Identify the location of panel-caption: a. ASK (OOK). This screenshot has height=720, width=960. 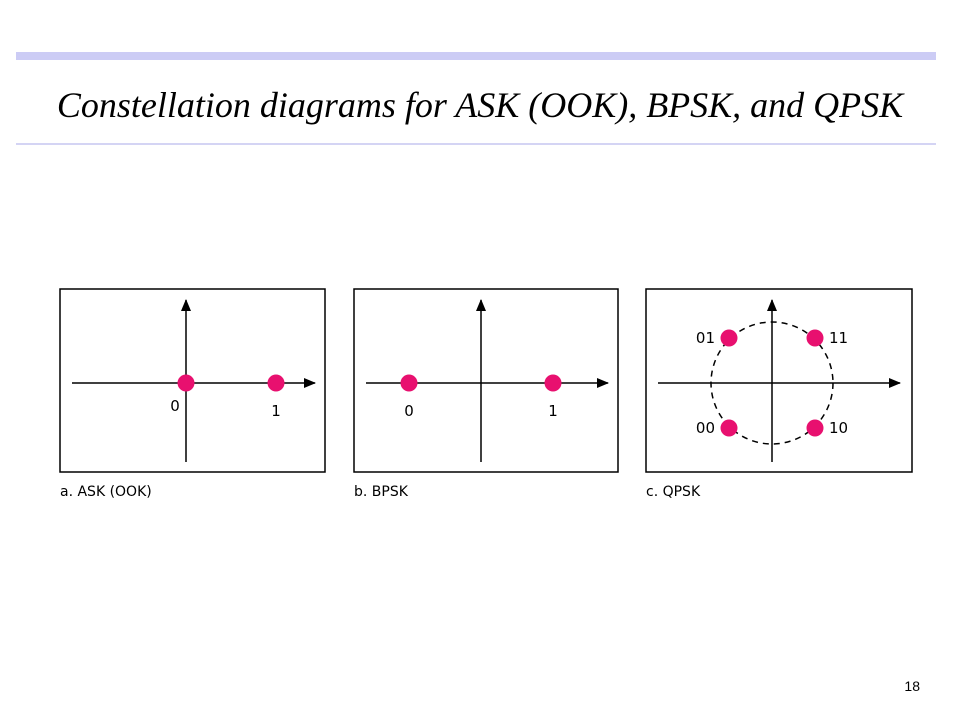
(106, 492).